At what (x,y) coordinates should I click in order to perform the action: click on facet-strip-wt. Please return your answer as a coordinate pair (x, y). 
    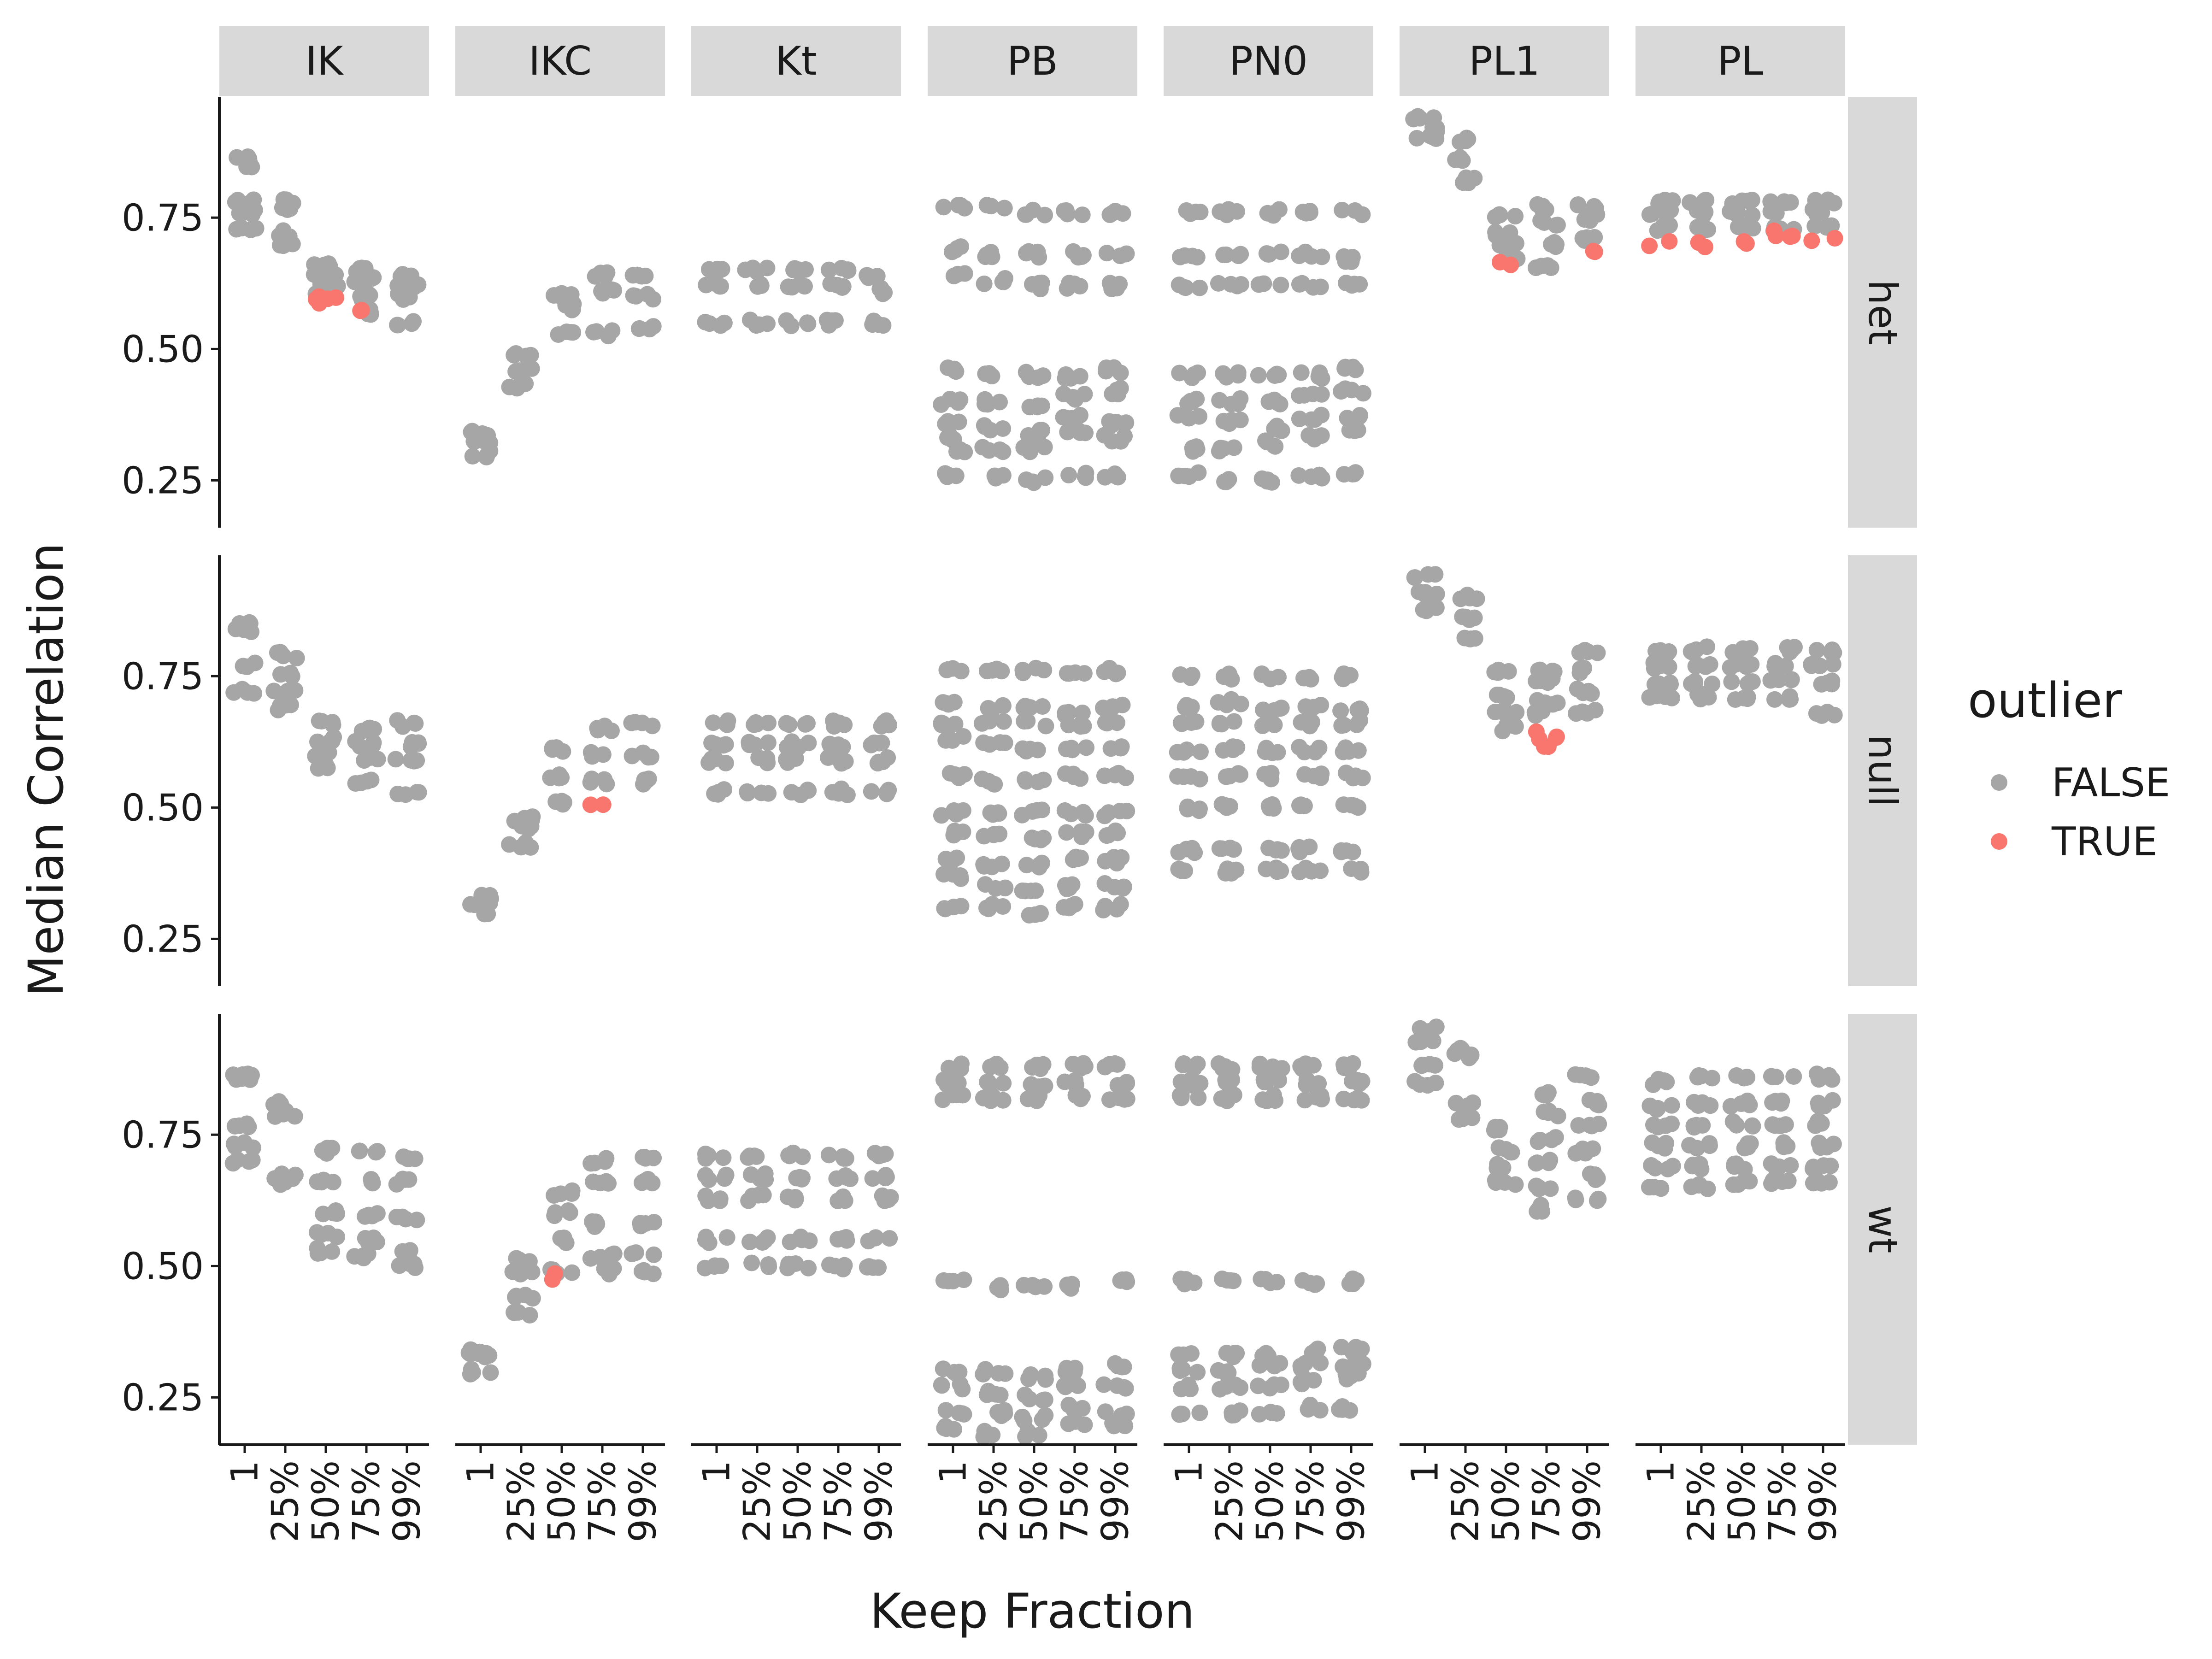
    Looking at the image, I should click on (1882, 1229).